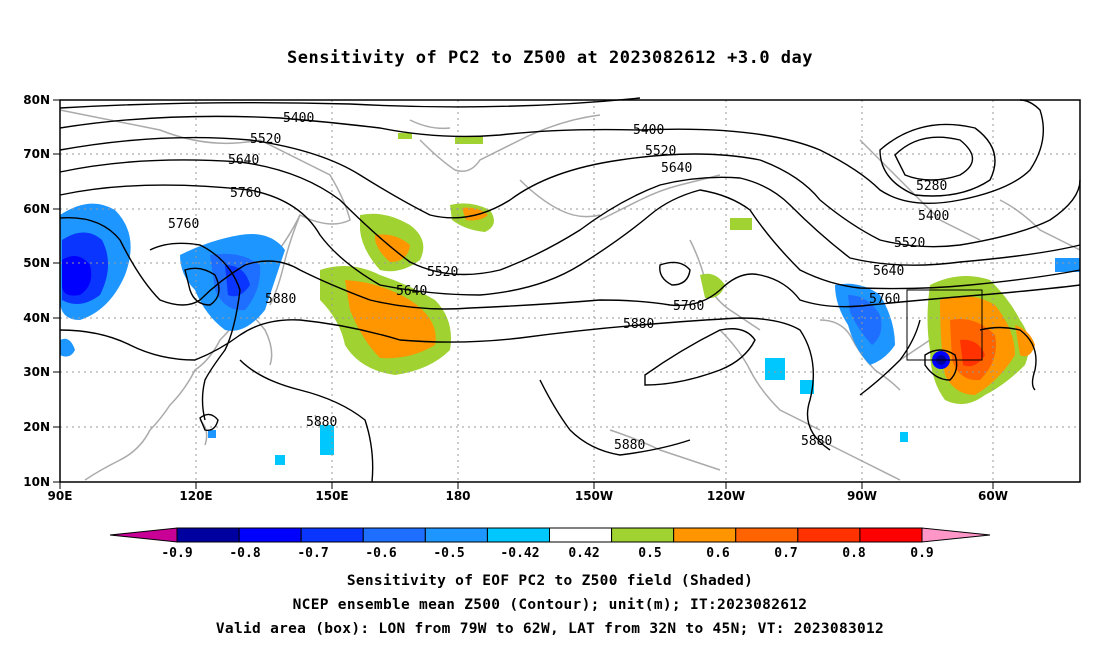  Describe the element at coordinates (519, 553) in the screenshot. I see `colorbar-label: -0.42` at that location.